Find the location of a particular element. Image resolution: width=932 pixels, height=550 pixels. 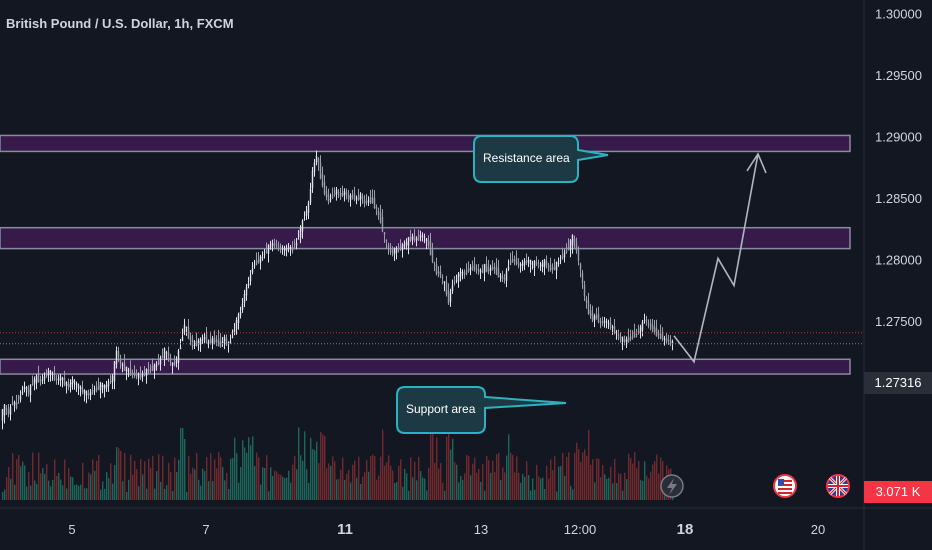

uk-flag-icon is located at coordinates (838, 486).